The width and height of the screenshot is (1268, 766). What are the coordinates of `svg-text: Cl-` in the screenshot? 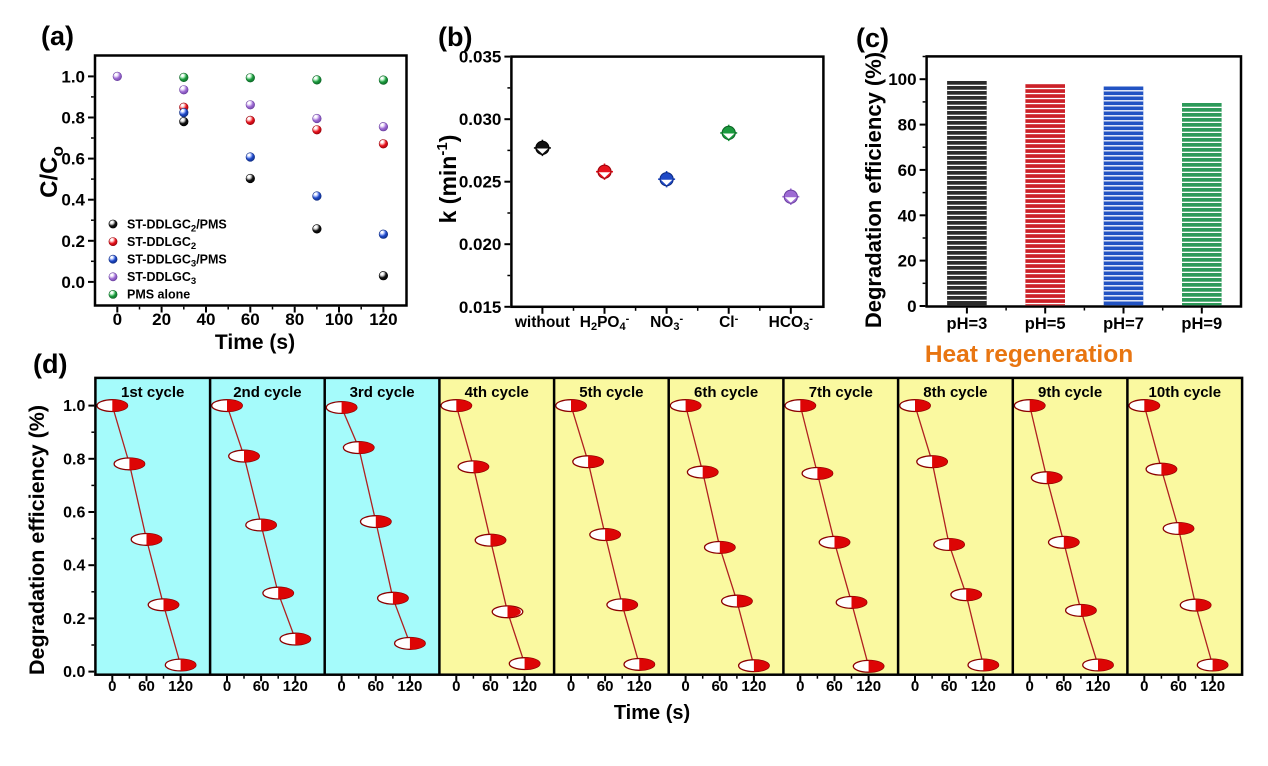 It's located at (729, 322).